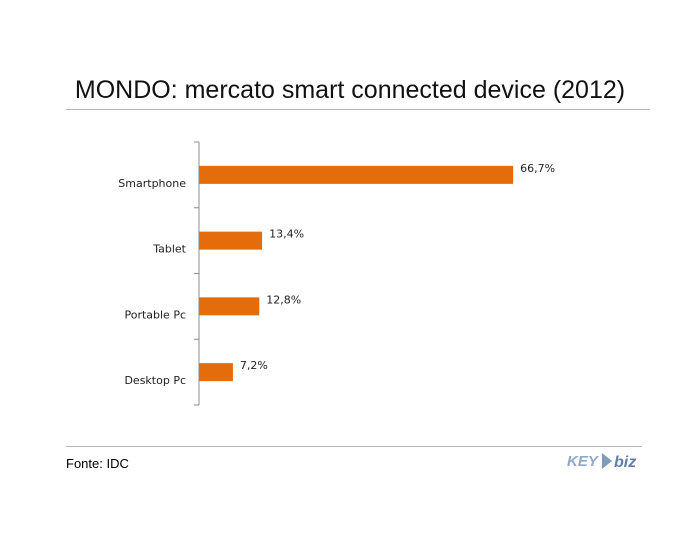  Describe the element at coordinates (583, 461) in the screenshot. I see `svg-text: KEY` at that location.